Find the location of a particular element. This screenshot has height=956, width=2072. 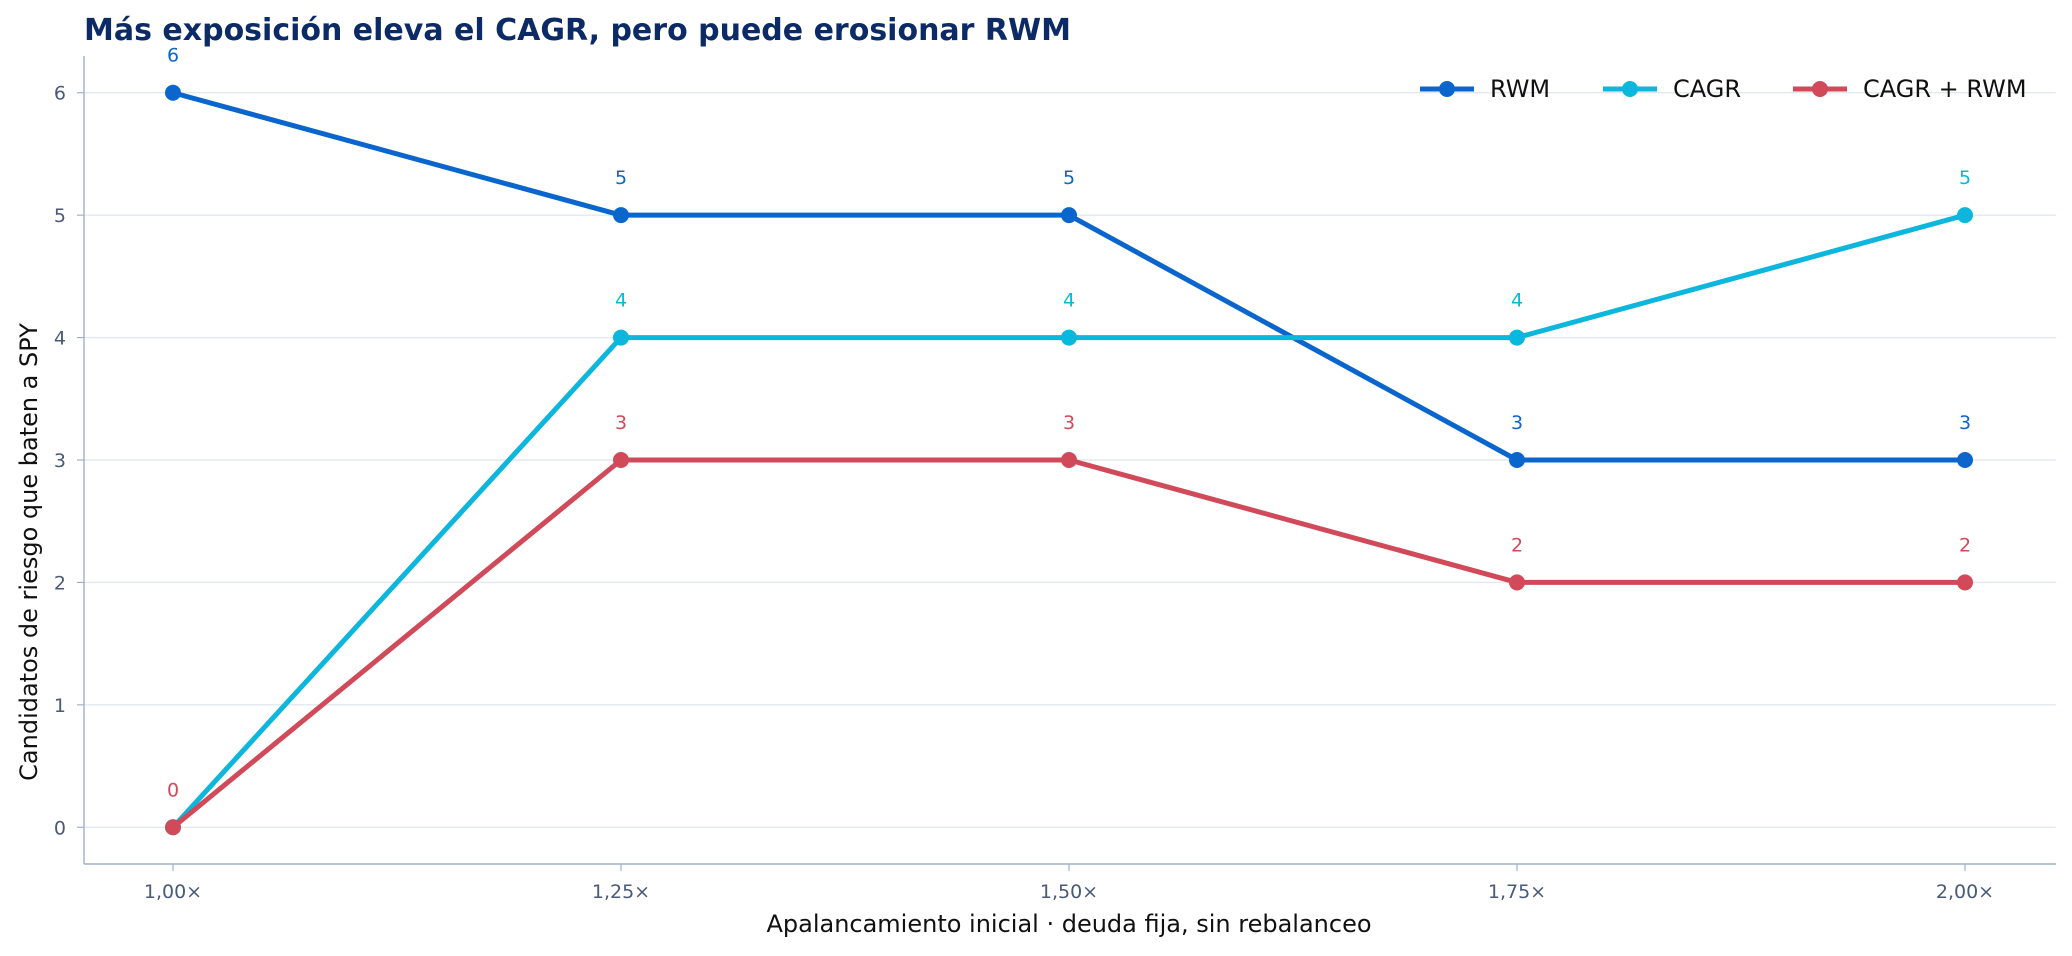

y-tick-label: 3 is located at coordinates (60, 461).